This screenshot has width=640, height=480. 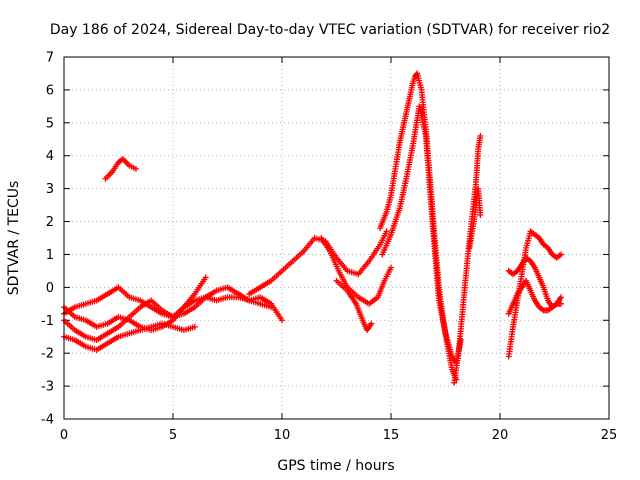 What do you see at coordinates (50, 123) in the screenshot?
I see `y-tick-label: 5` at bounding box center [50, 123].